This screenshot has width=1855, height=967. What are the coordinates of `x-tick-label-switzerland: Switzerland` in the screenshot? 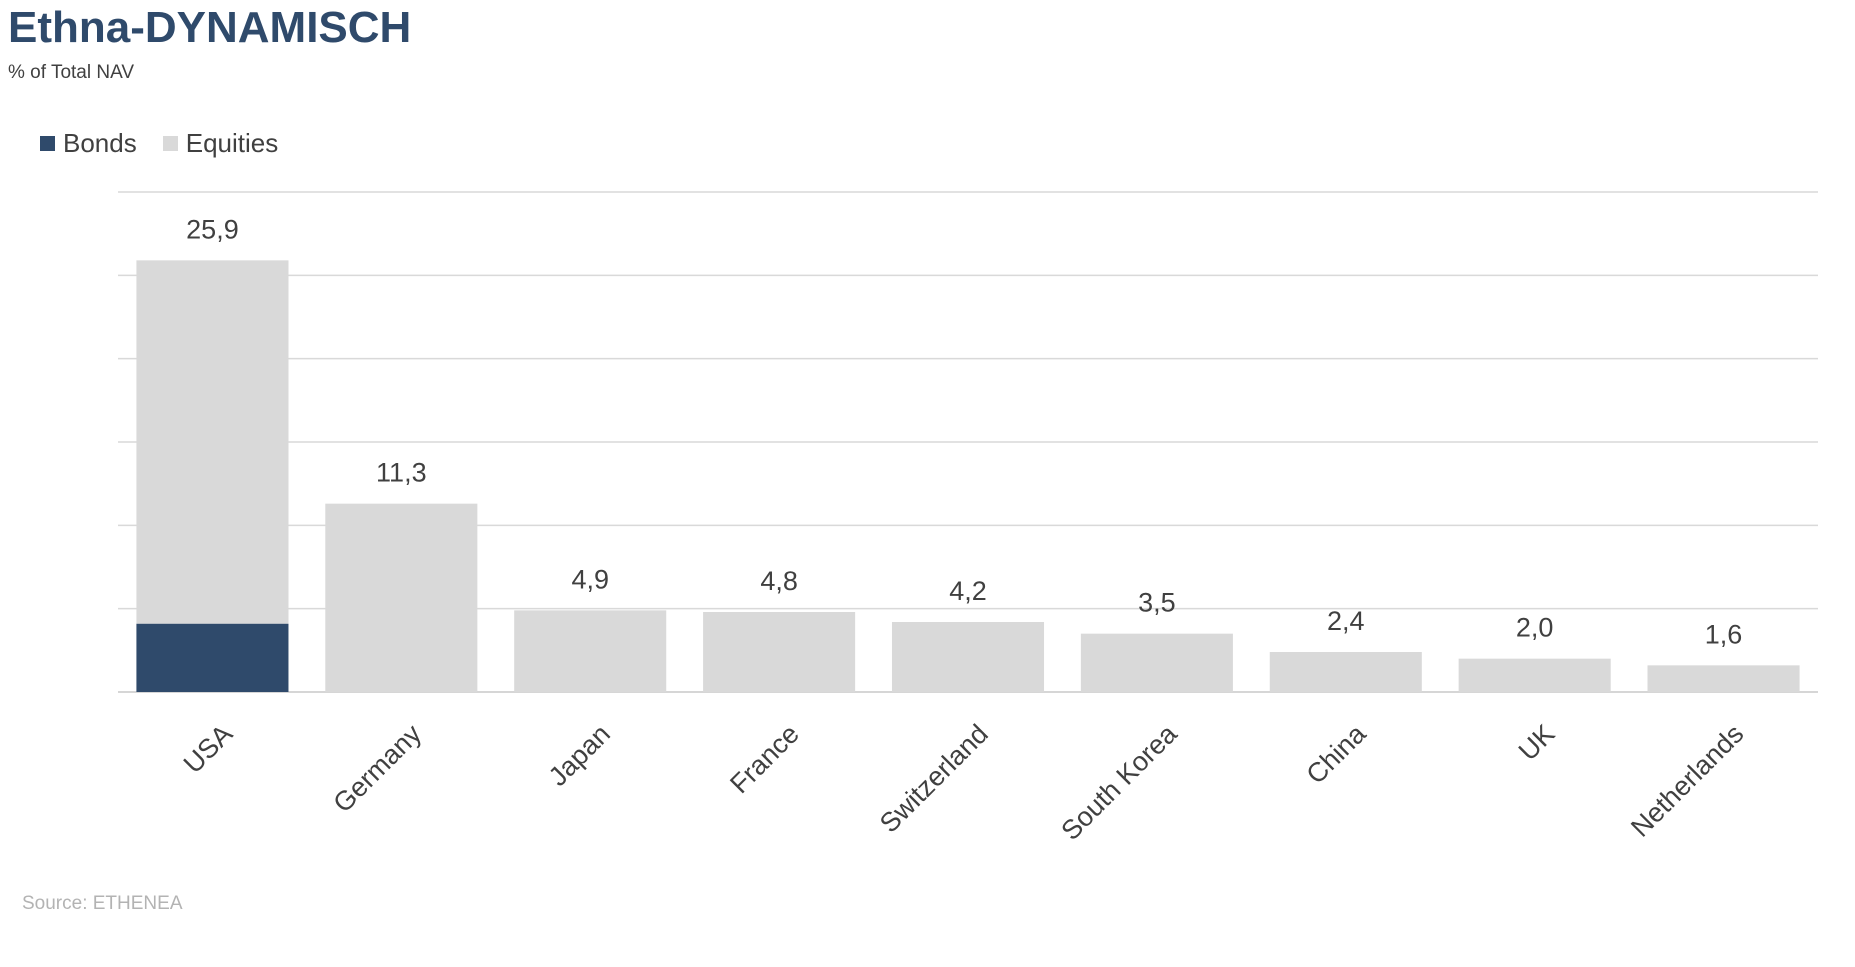 It's located at (934, 779).